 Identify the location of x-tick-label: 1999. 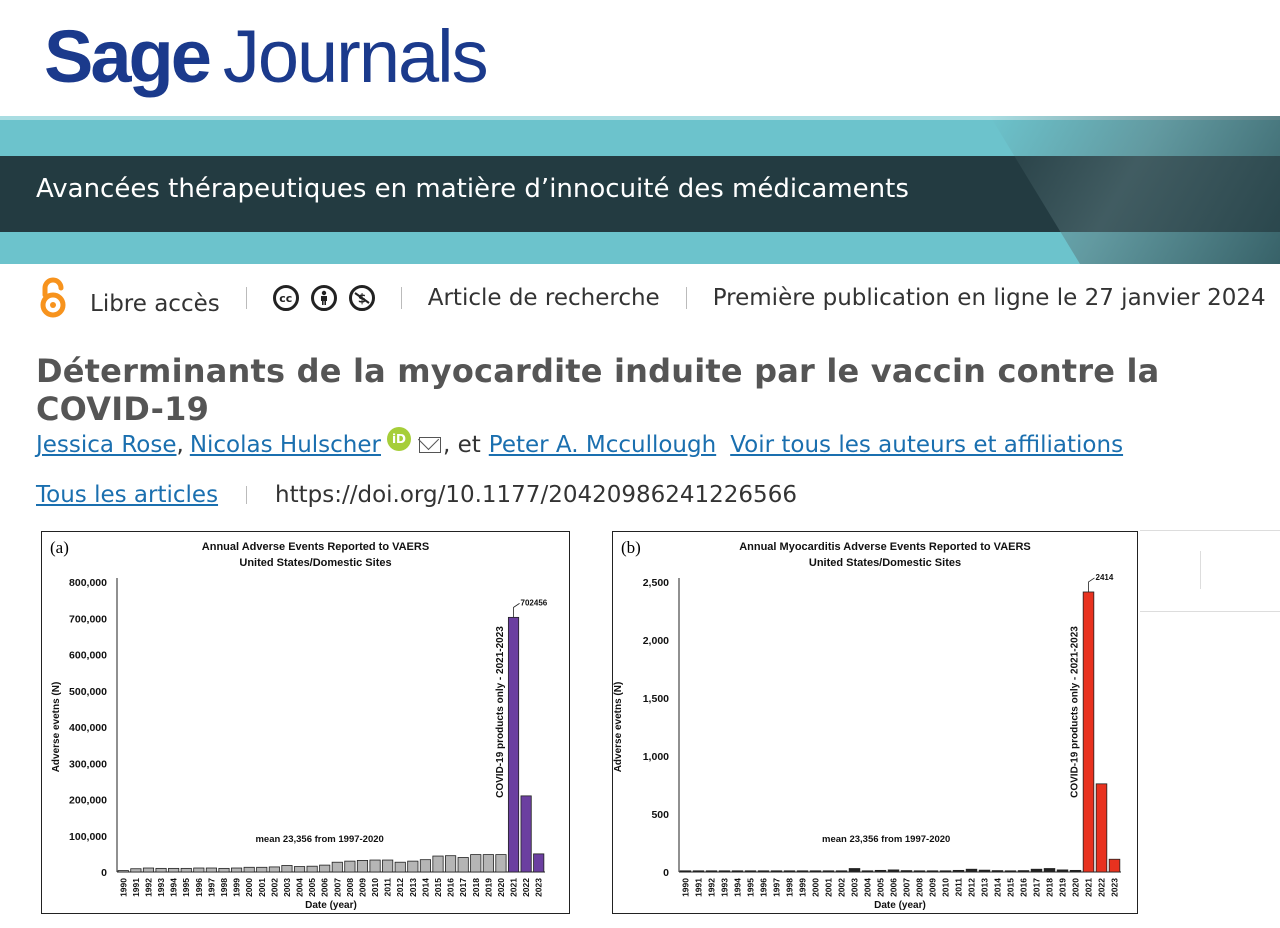
(237, 887).